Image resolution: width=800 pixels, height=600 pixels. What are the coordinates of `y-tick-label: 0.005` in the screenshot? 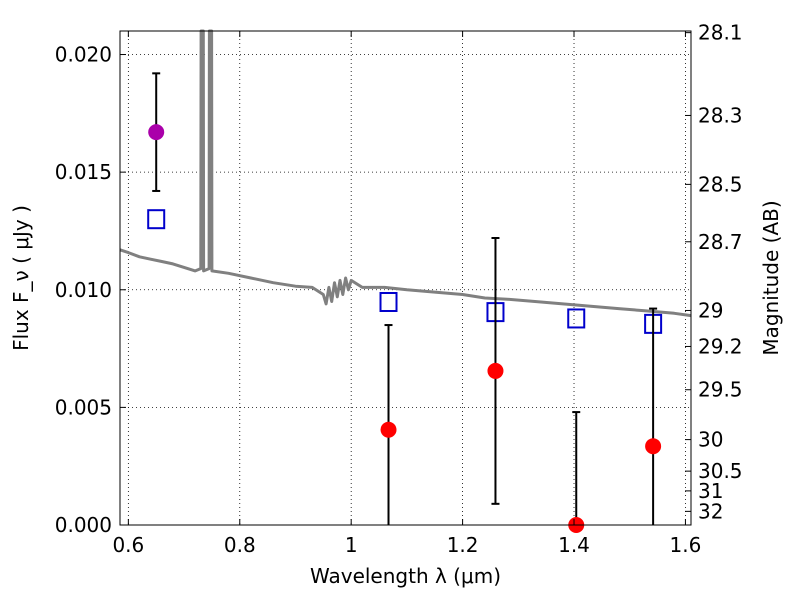 It's located at (83, 407).